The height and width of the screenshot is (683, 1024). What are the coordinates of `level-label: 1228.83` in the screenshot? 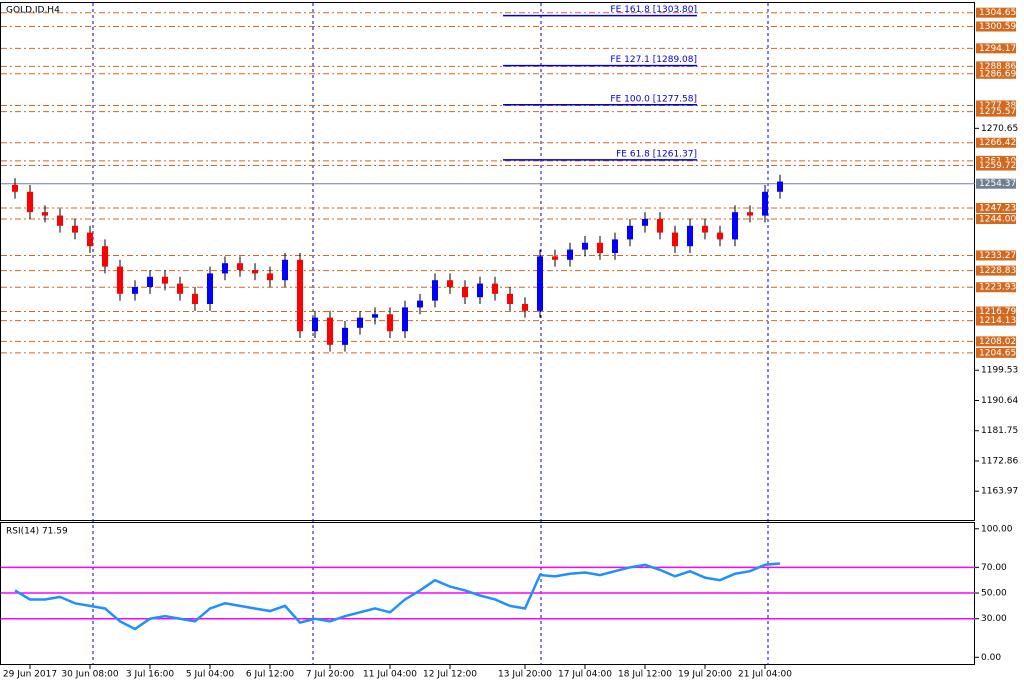 It's located at (997, 271).